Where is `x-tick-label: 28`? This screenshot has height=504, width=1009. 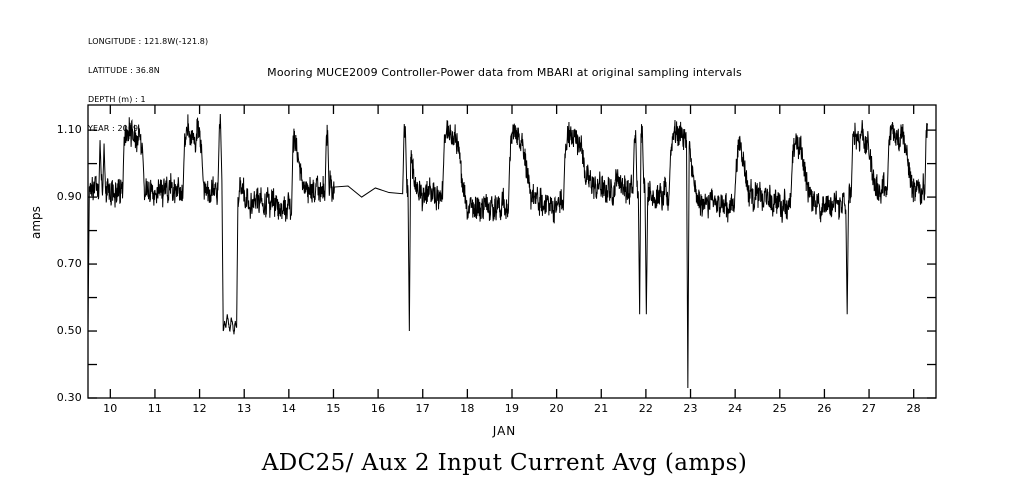 x-tick-label: 28 is located at coordinates (913, 408).